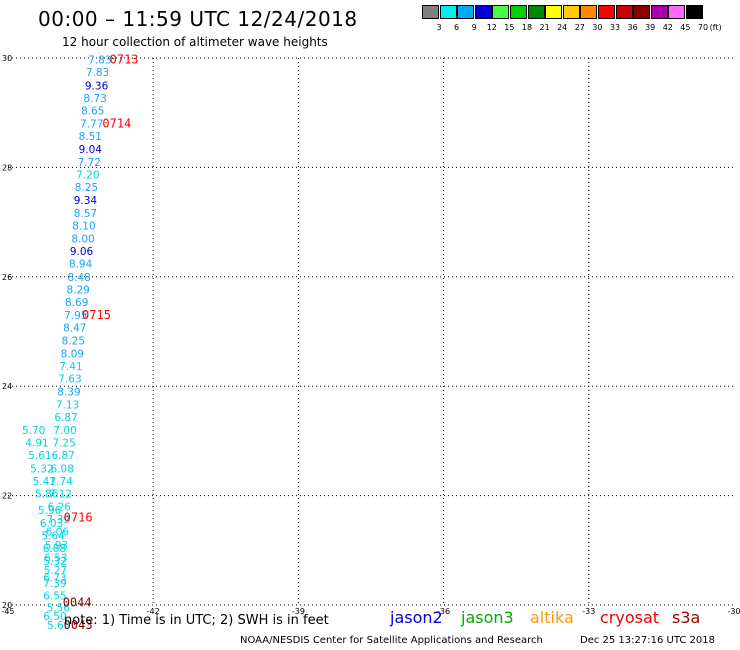 The width and height of the screenshot is (740, 650). I want to click on legend-swatch-label: 15, so click(509, 27).